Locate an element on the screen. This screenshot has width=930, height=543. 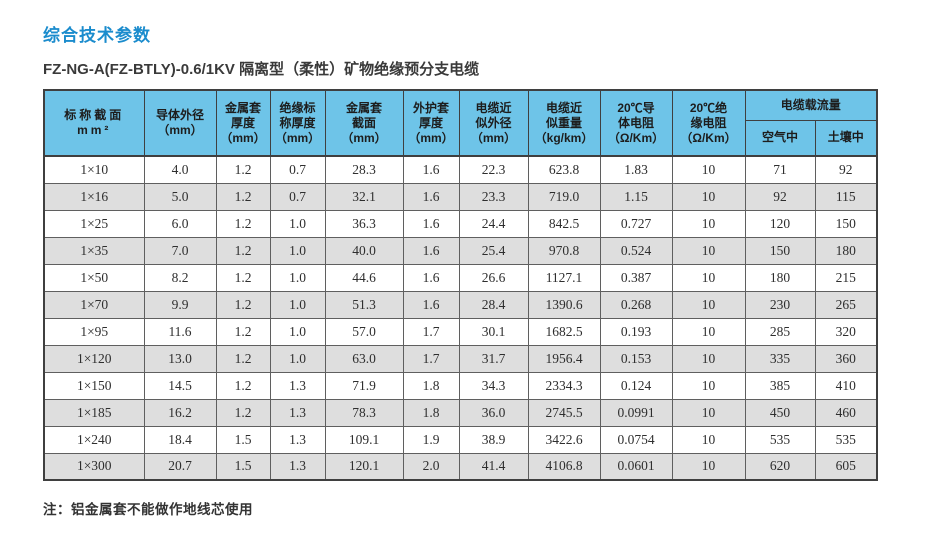
table-cell: 0.524 is located at coordinates (636, 250).